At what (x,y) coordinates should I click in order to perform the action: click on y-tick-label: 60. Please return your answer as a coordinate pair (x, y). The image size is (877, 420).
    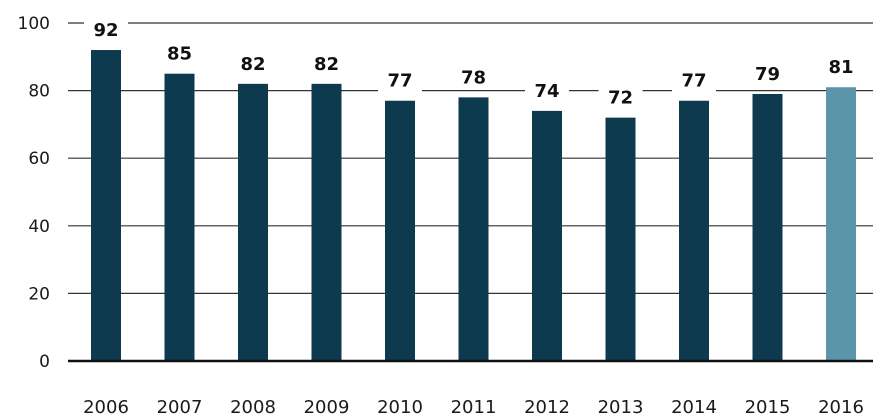
    Looking at the image, I should click on (39, 159).